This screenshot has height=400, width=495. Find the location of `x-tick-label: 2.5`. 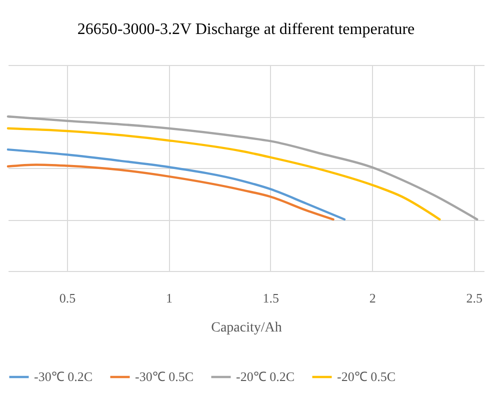

x-tick-label: 2.5 is located at coordinates (474, 298).